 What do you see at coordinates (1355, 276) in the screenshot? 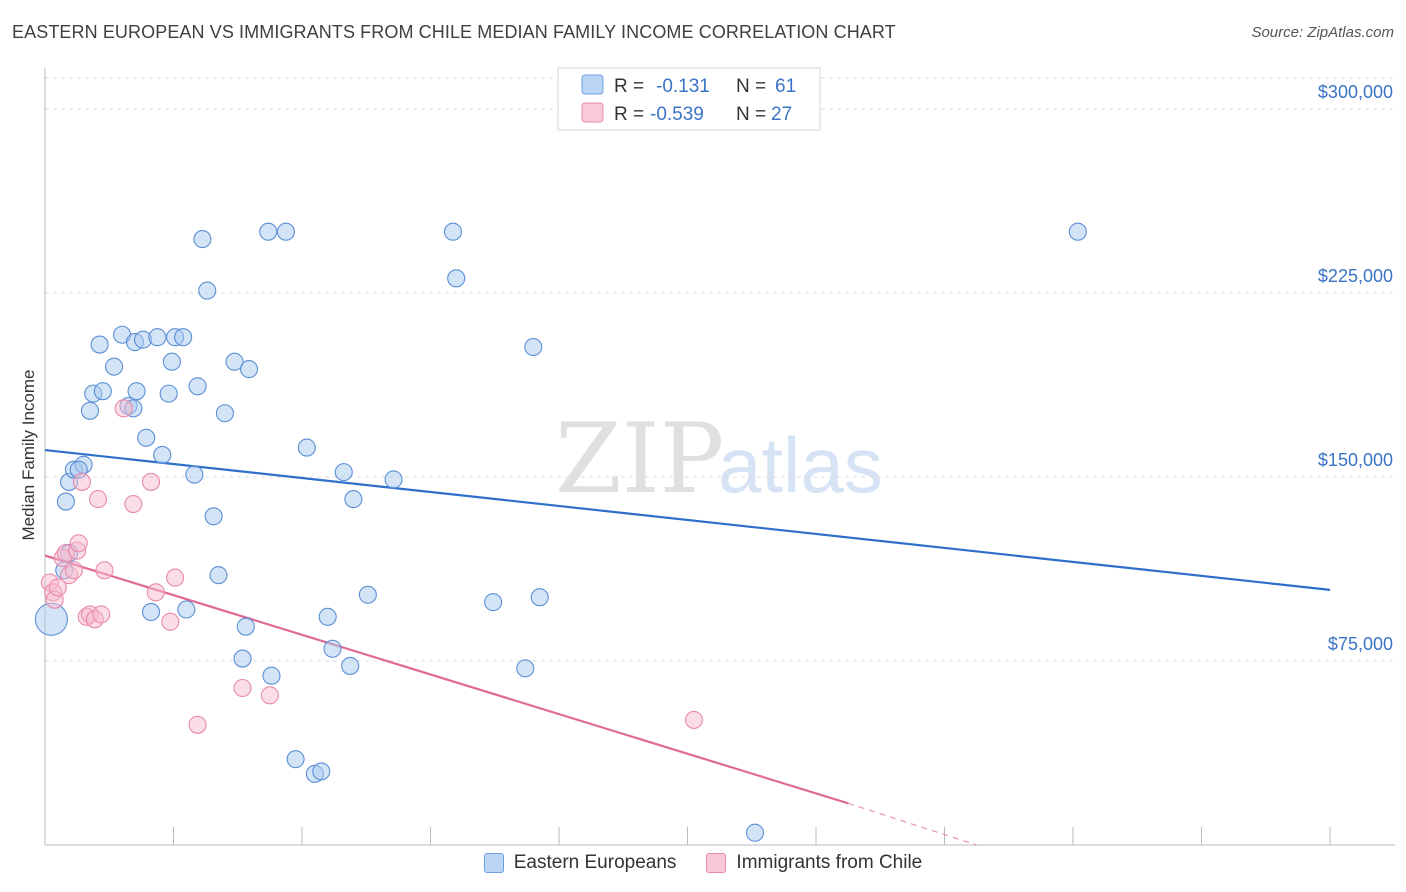
I see `y-tick-label: $225,000` at bounding box center [1355, 276].